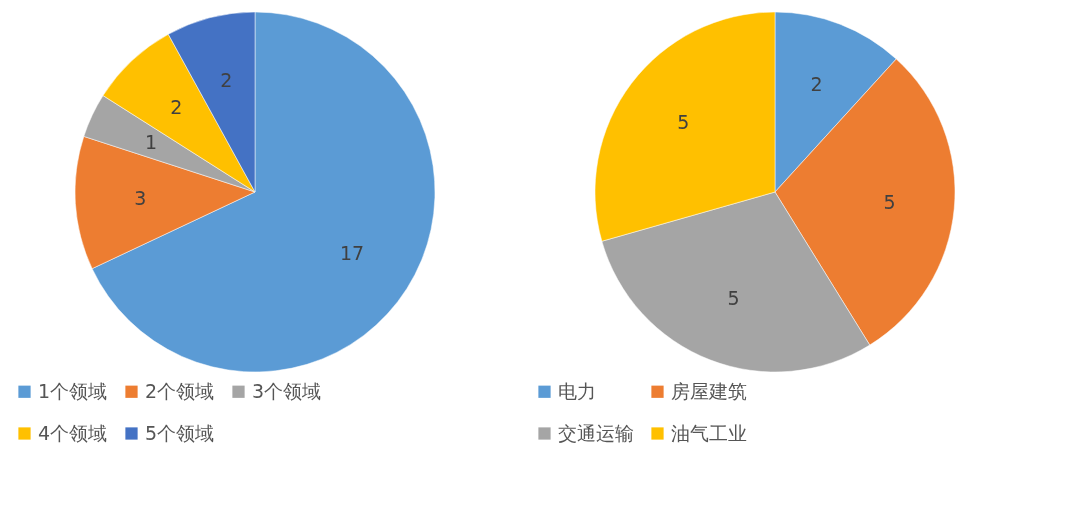 The image size is (1080, 508). I want to click on legend-label: 油气工业, so click(709, 432).